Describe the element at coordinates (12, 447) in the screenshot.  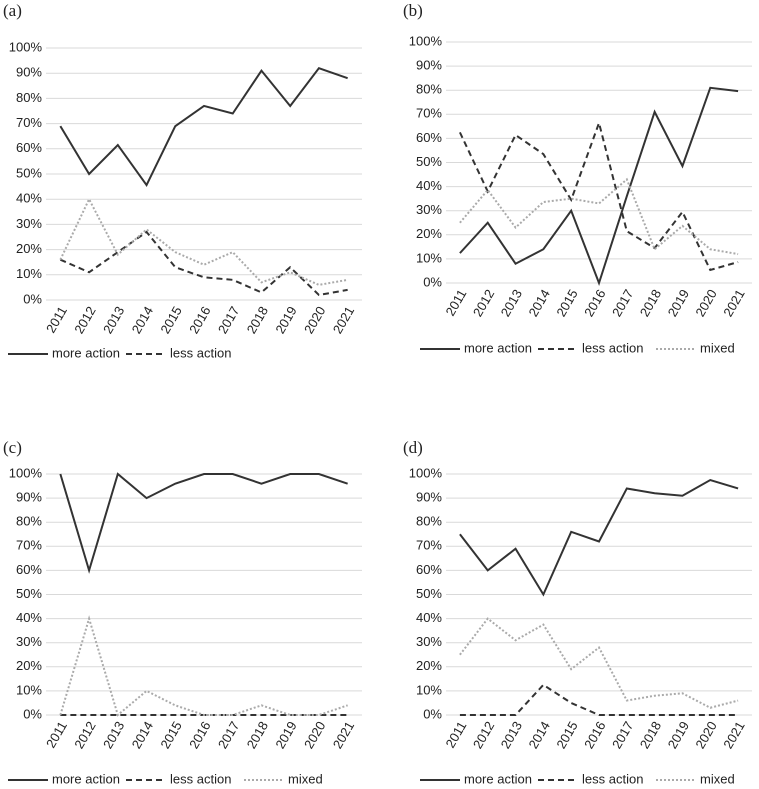
I see `panel-title: (c)` at that location.